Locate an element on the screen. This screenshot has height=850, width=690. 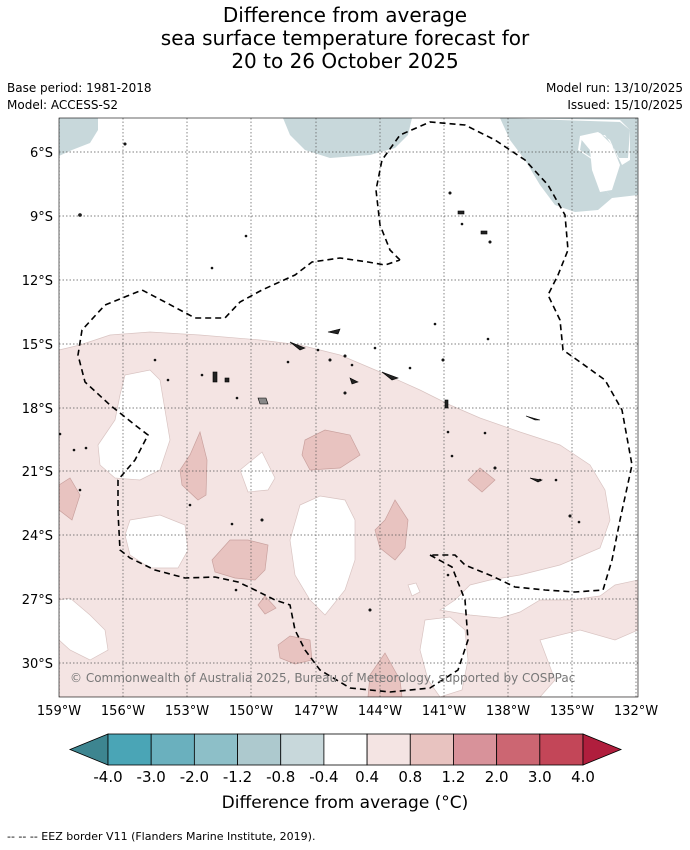
cool-hole is located at coordinates (600, 162).